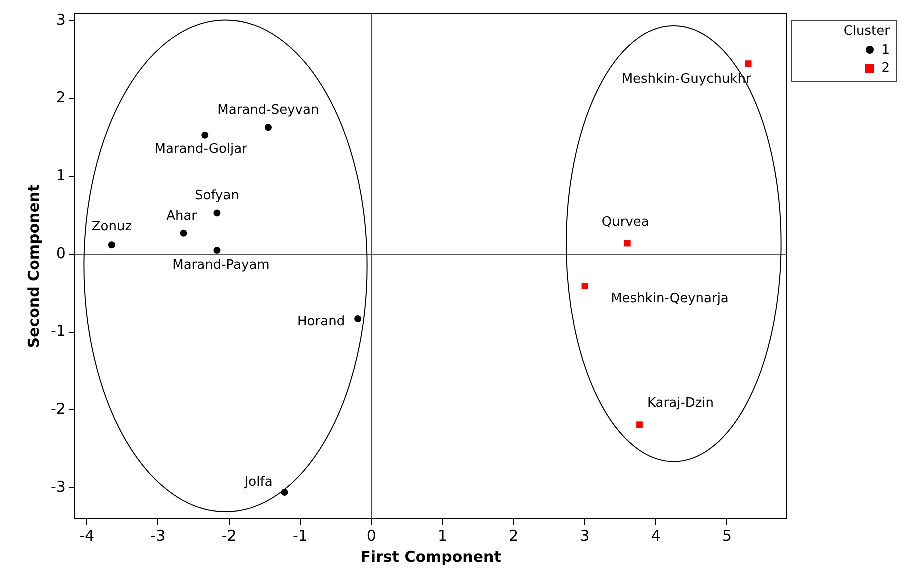  Describe the element at coordinates (258, 482) in the screenshot. I see `annotation: Jolfa` at that location.